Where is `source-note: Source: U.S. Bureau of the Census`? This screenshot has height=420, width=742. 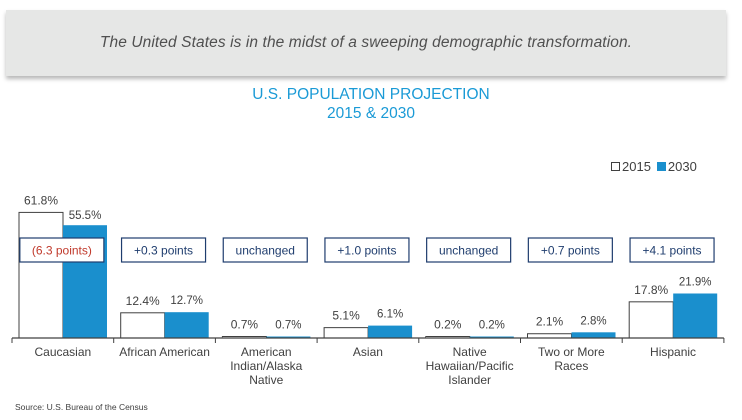 source-note: Source: U.S. Bureau of the Census is located at coordinates (81, 407).